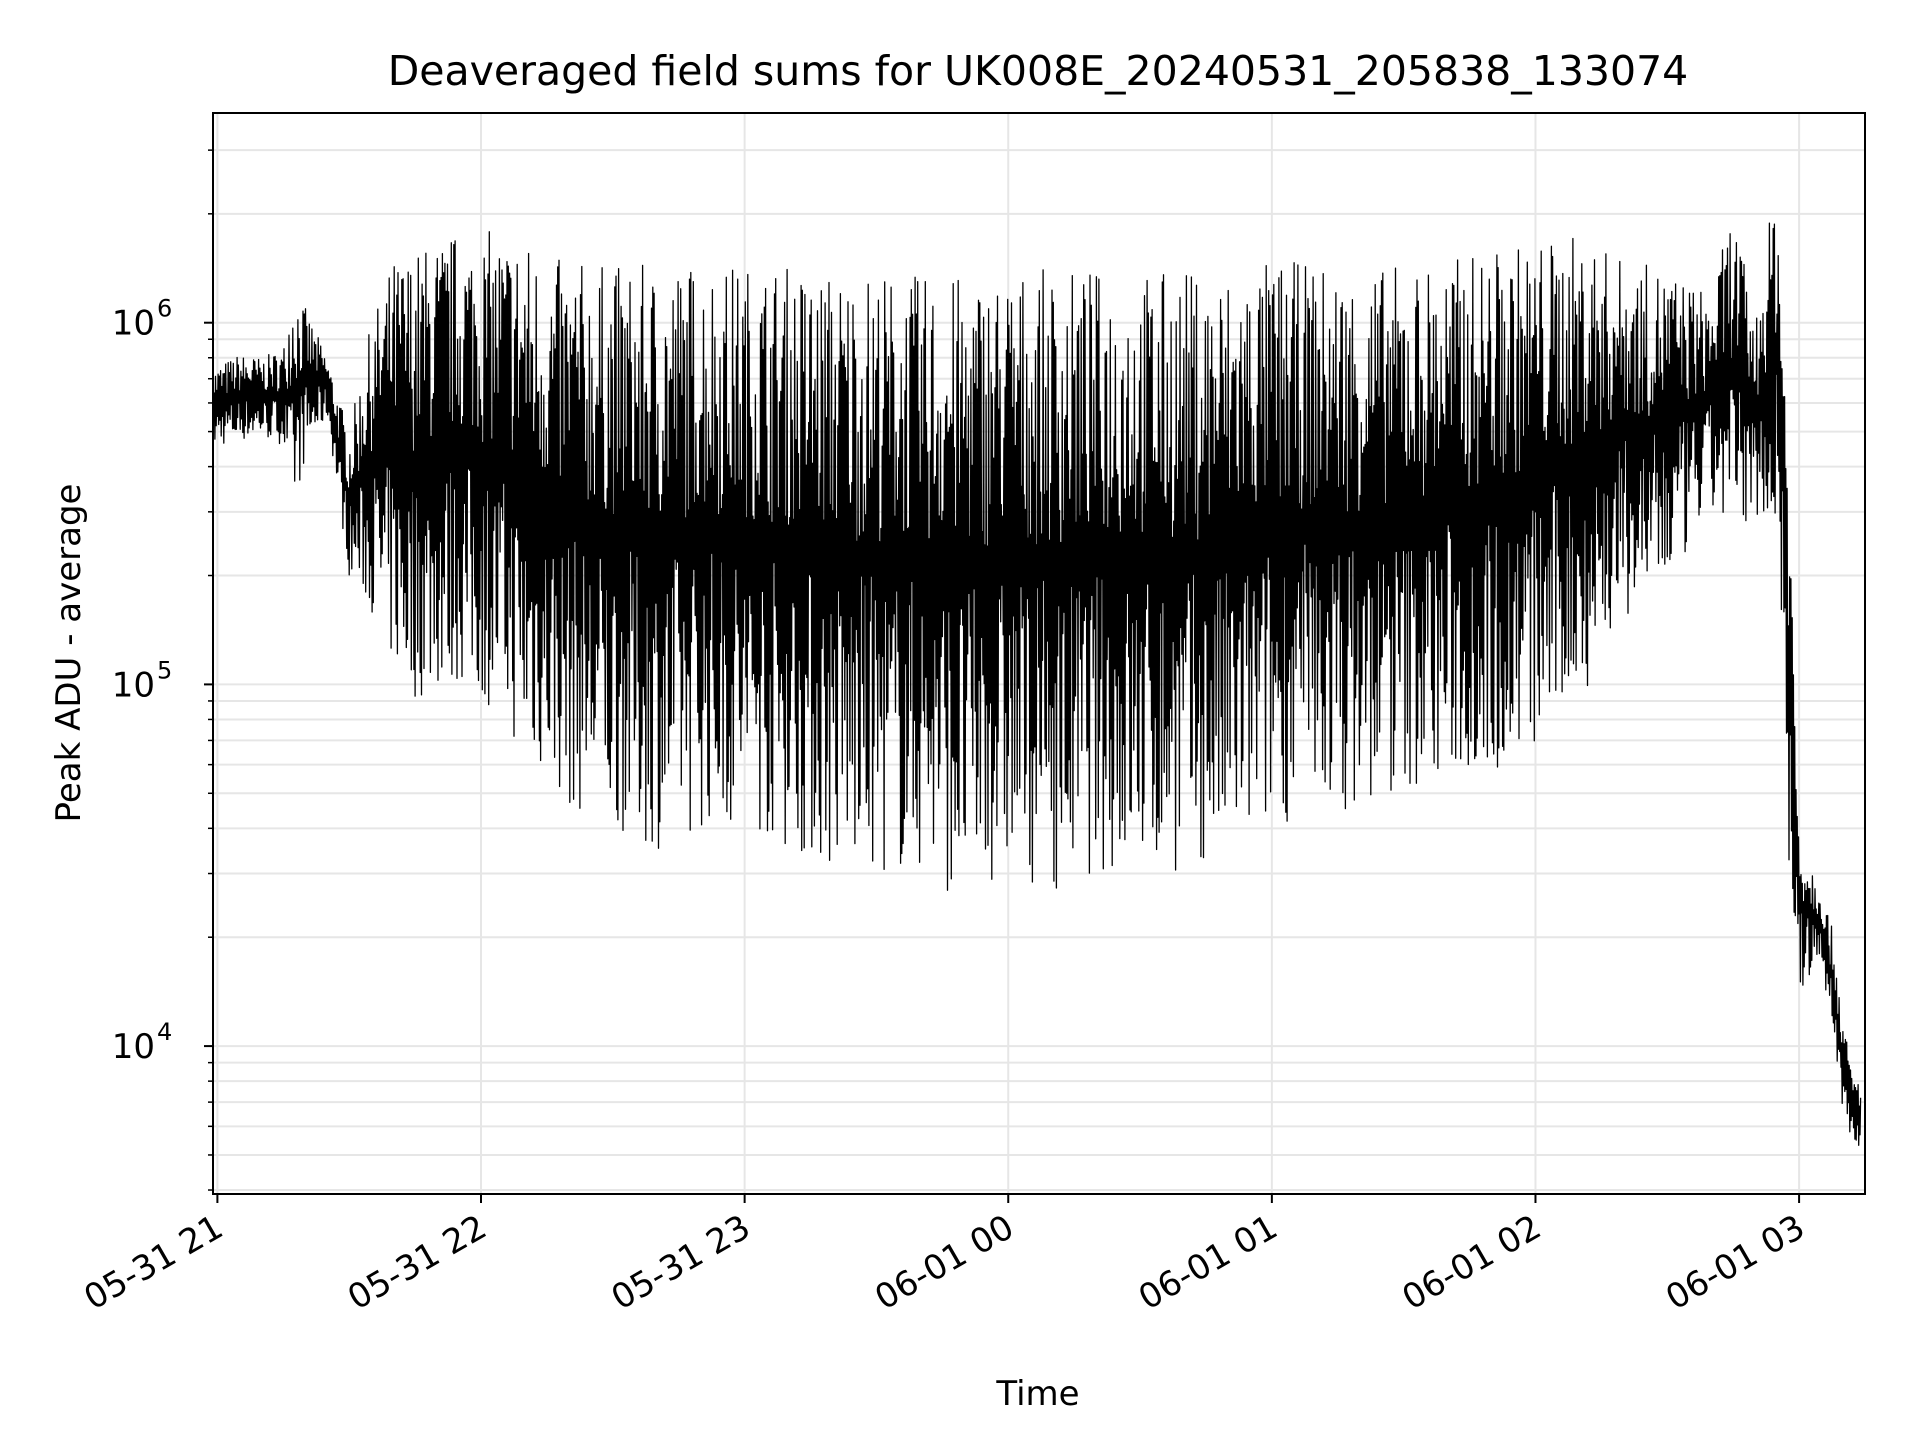 Image resolution: width=1920 pixels, height=1440 pixels. Describe the element at coordinates (164, 670) in the screenshot. I see `y-tick-label-exponent: 5` at that location.